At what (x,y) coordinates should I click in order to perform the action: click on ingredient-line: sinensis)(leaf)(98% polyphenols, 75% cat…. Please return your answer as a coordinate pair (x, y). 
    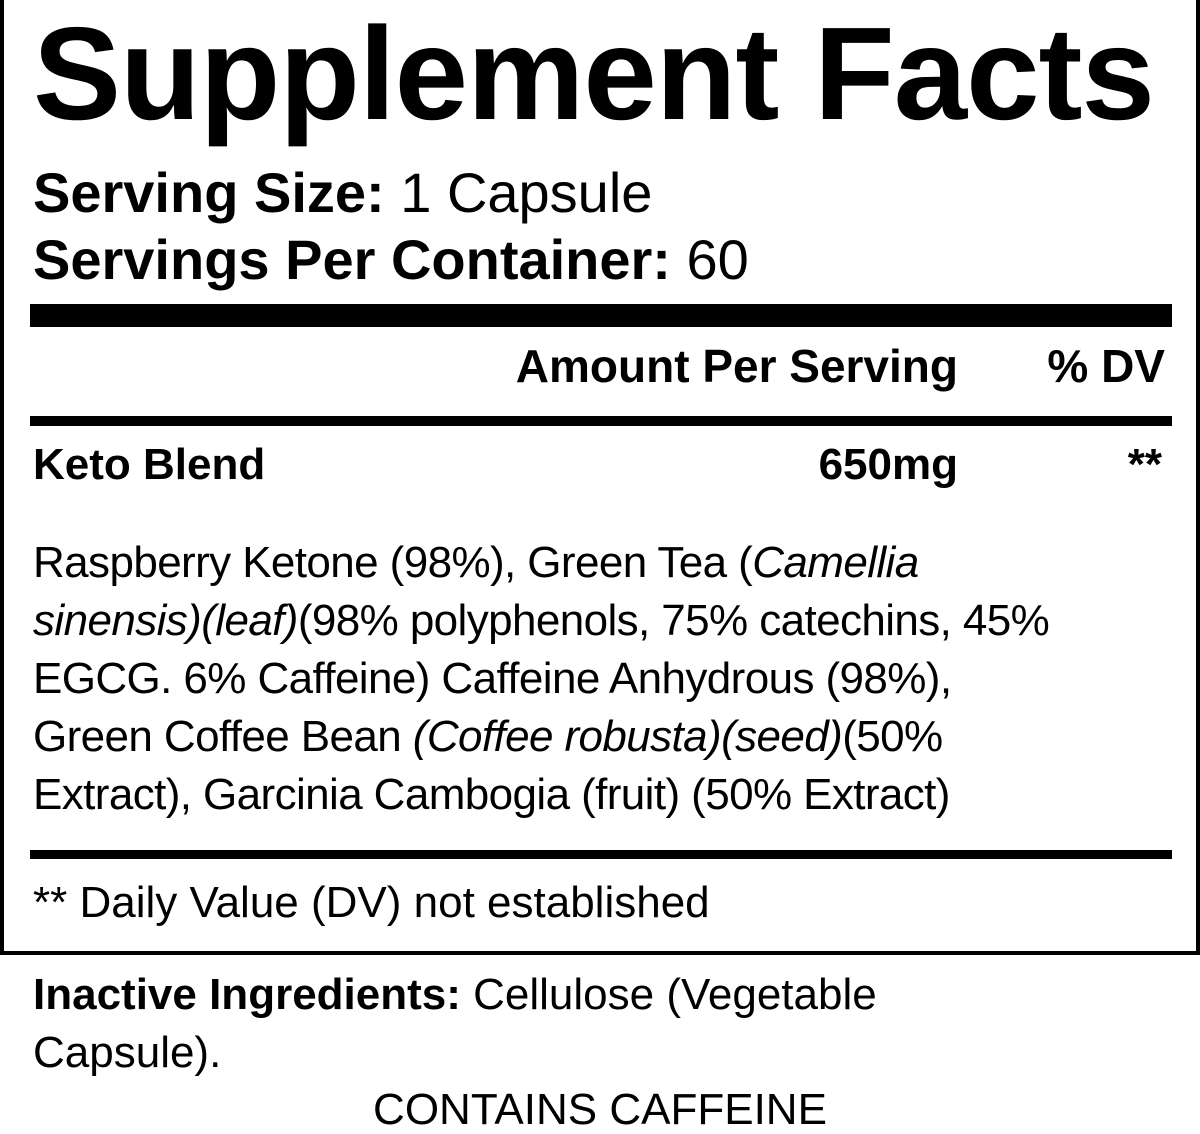
    Looking at the image, I should click on (541, 621).